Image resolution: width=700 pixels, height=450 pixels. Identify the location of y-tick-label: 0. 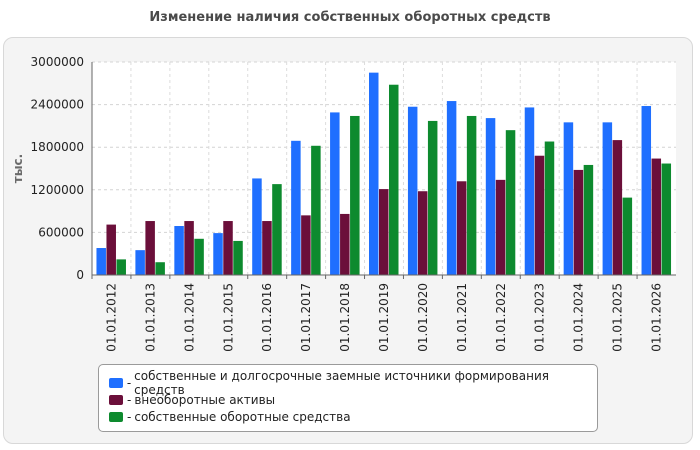
(80, 275).